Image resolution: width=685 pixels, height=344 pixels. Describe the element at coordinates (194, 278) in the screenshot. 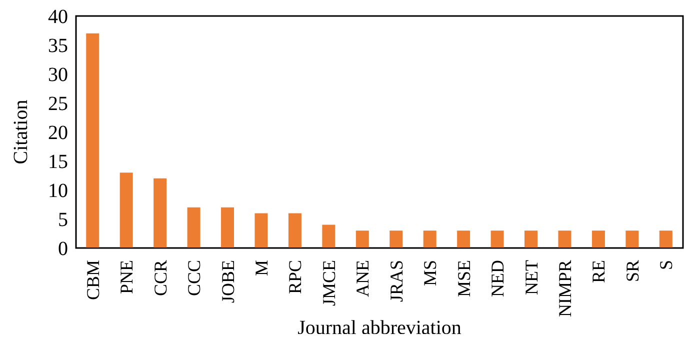

I see `x-tick-label: CCC` at that location.